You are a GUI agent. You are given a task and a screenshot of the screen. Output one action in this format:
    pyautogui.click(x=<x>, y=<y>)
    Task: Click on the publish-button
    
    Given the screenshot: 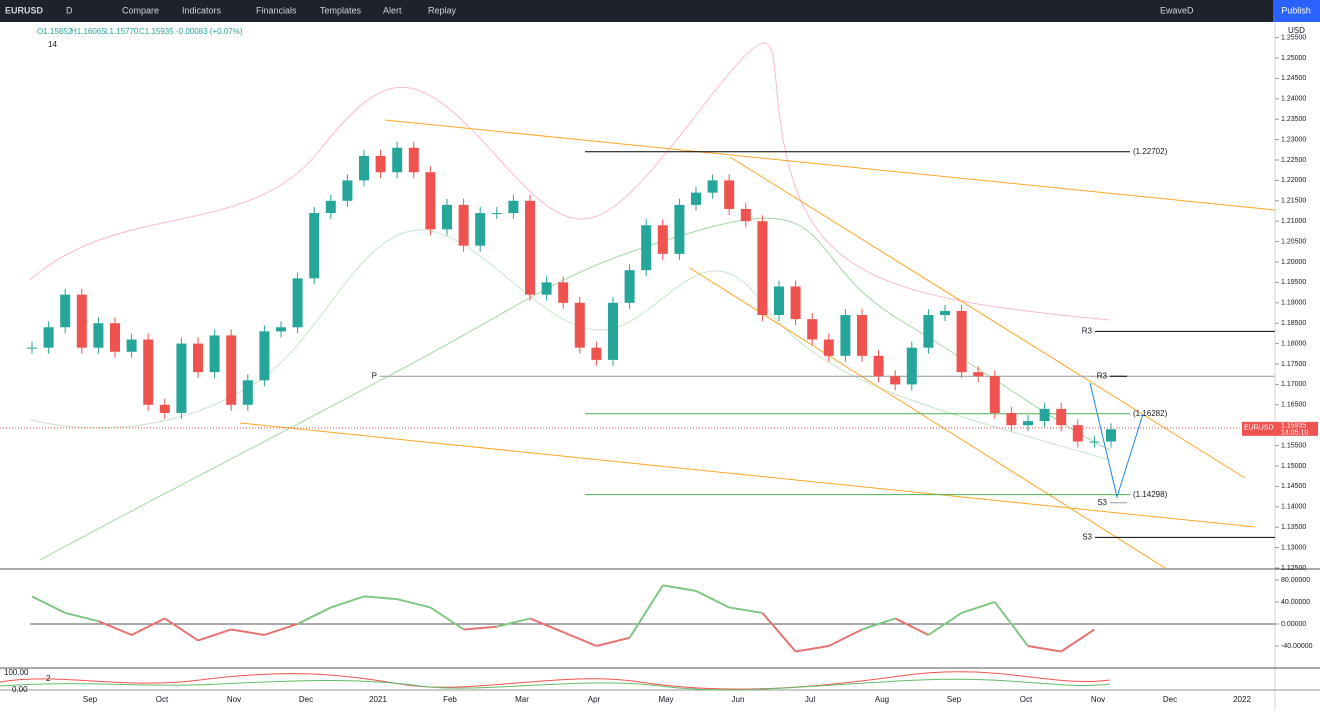 What is the action you would take?
    pyautogui.click(x=1296, y=11)
    